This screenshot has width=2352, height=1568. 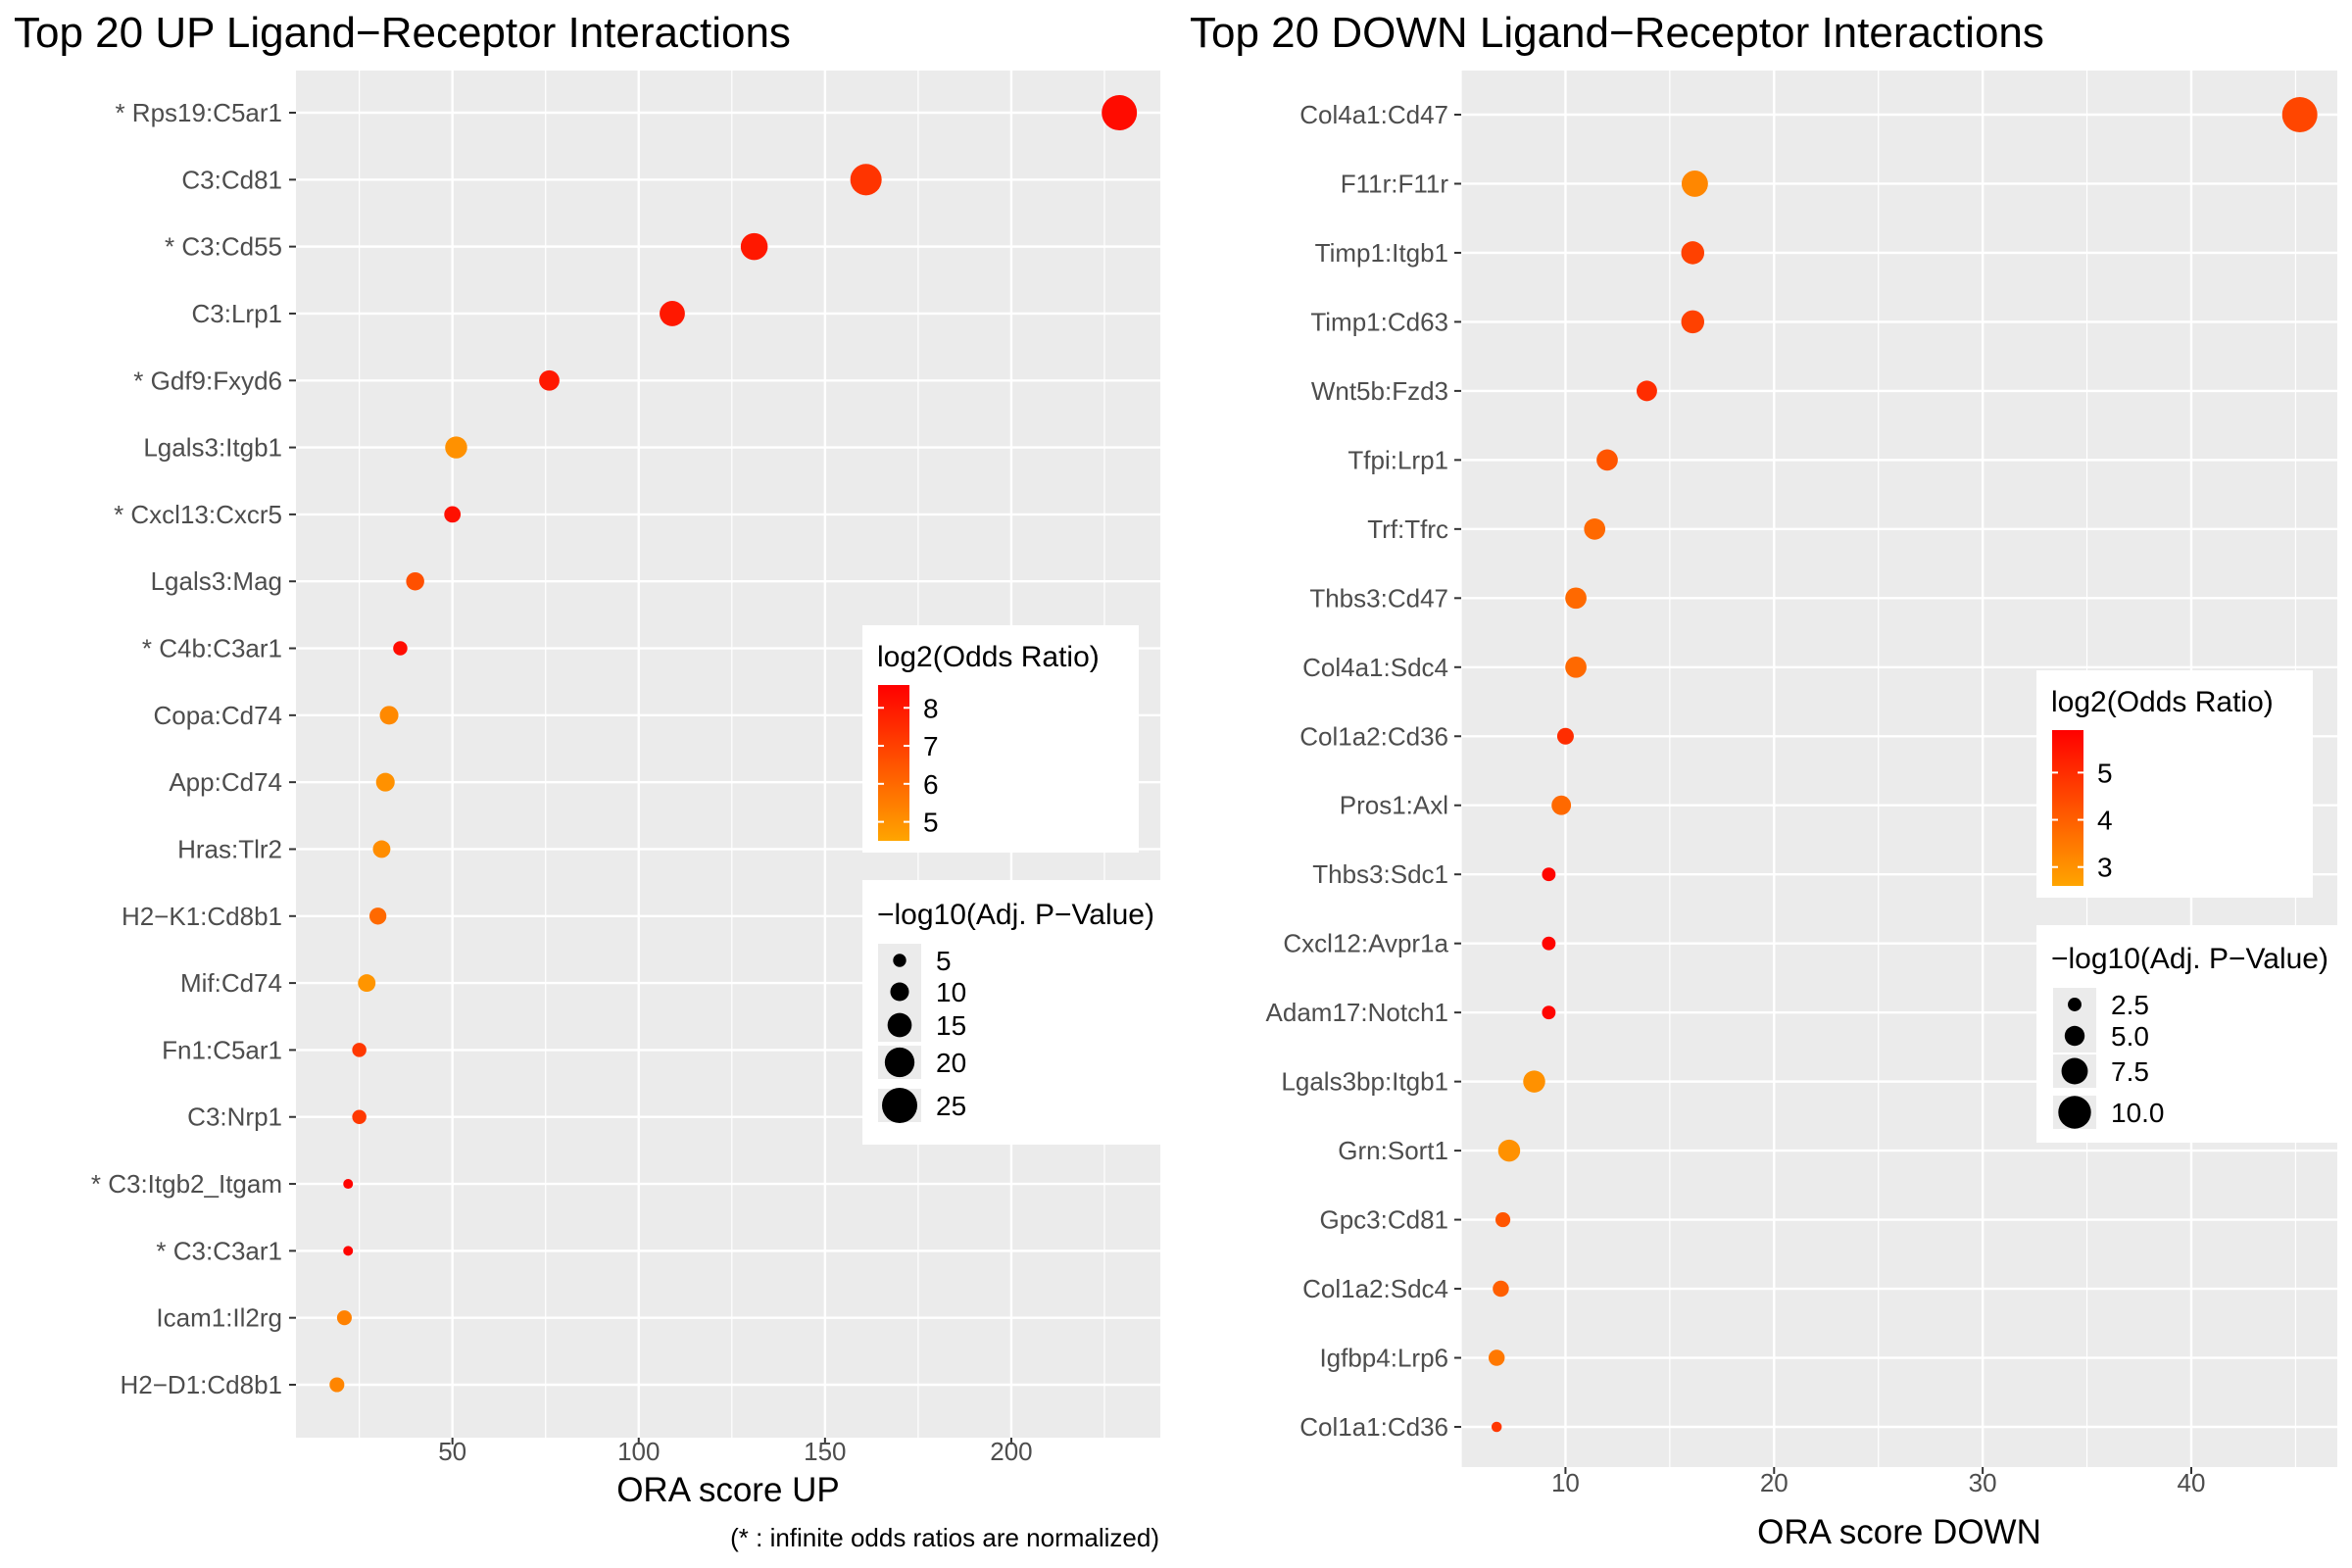 What do you see at coordinates (237, 313) in the screenshot?
I see `y-tick-label: C3:Lrp1` at bounding box center [237, 313].